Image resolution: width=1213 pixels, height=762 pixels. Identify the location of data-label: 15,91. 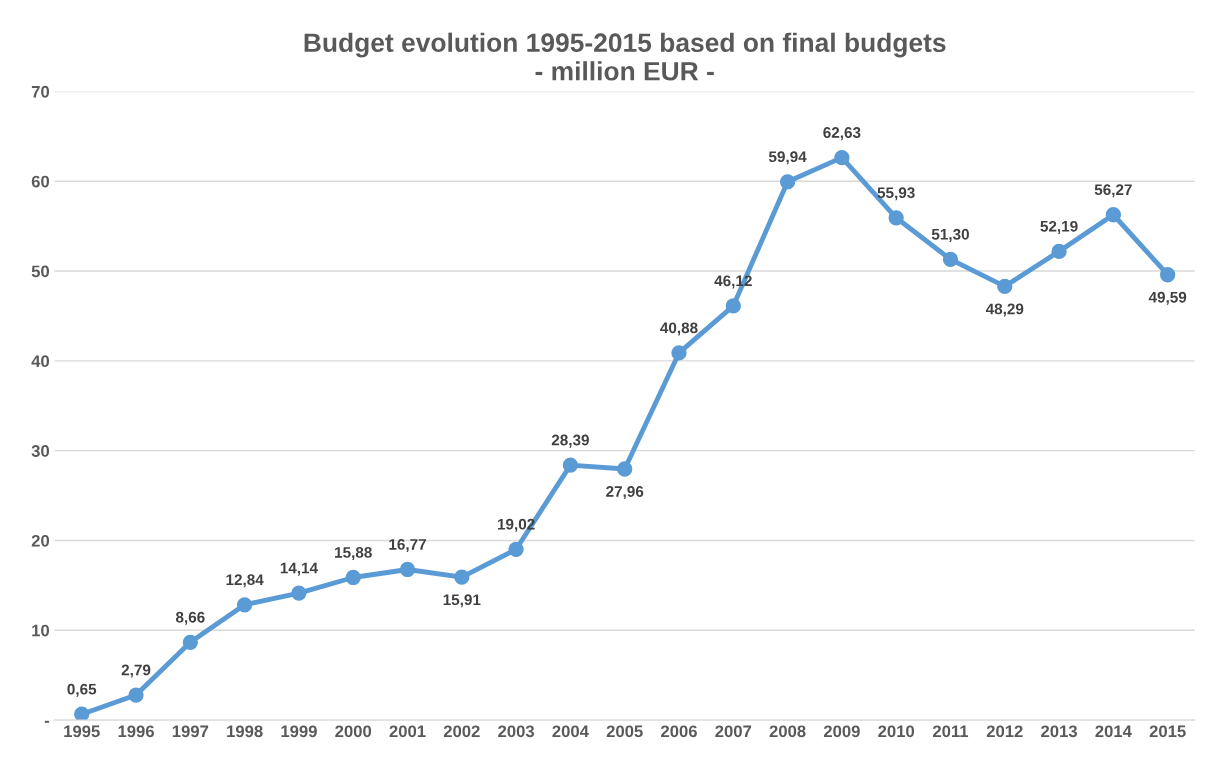
(462, 601).